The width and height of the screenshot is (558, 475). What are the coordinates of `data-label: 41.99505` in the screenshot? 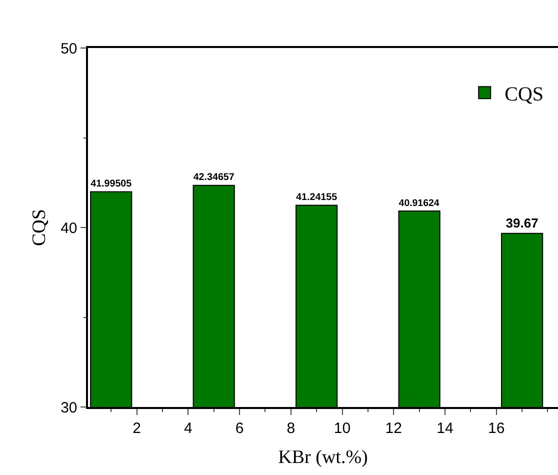 It's located at (111, 184).